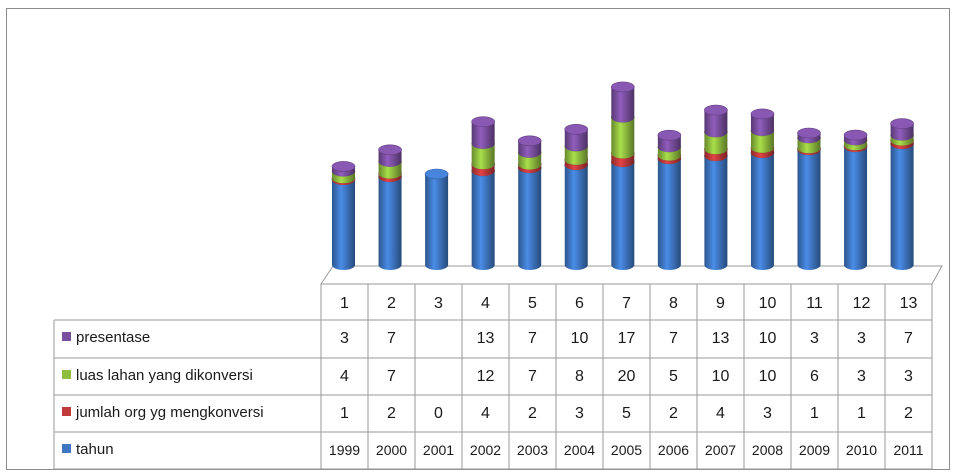 The width and height of the screenshot is (960, 475). What do you see at coordinates (720, 450) in the screenshot?
I see `data-label: 2007` at bounding box center [720, 450].